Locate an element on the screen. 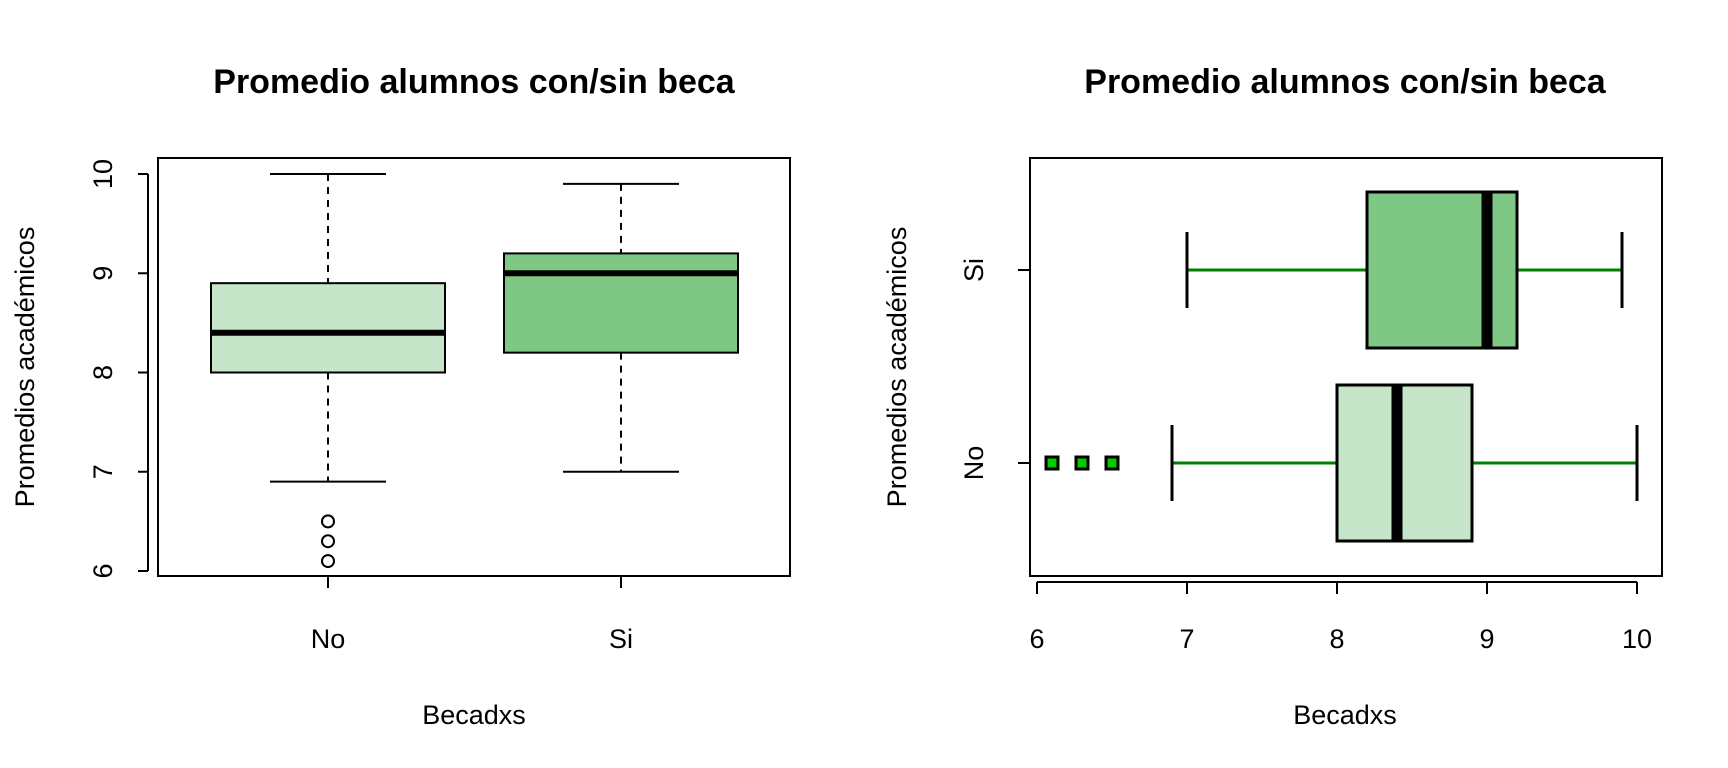 This screenshot has height=768, width=1728. x-tick-label-si: Si is located at coordinates (621, 639).